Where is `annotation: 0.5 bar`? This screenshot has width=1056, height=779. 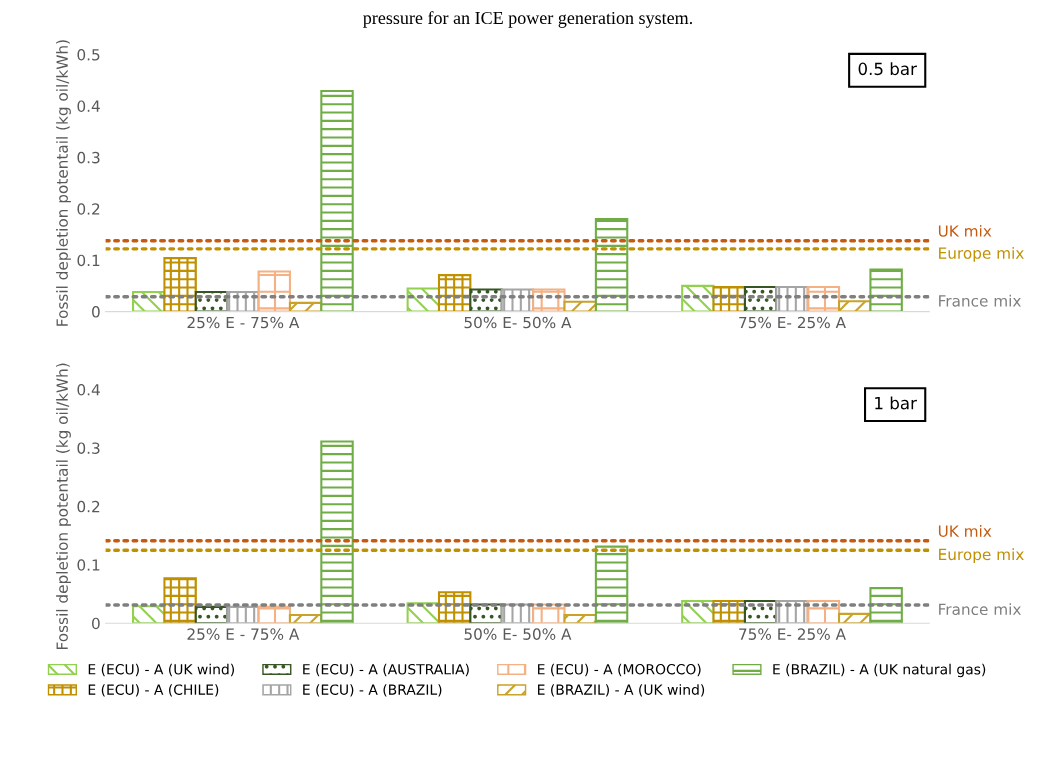
annotation: 0.5 bar is located at coordinates (887, 69).